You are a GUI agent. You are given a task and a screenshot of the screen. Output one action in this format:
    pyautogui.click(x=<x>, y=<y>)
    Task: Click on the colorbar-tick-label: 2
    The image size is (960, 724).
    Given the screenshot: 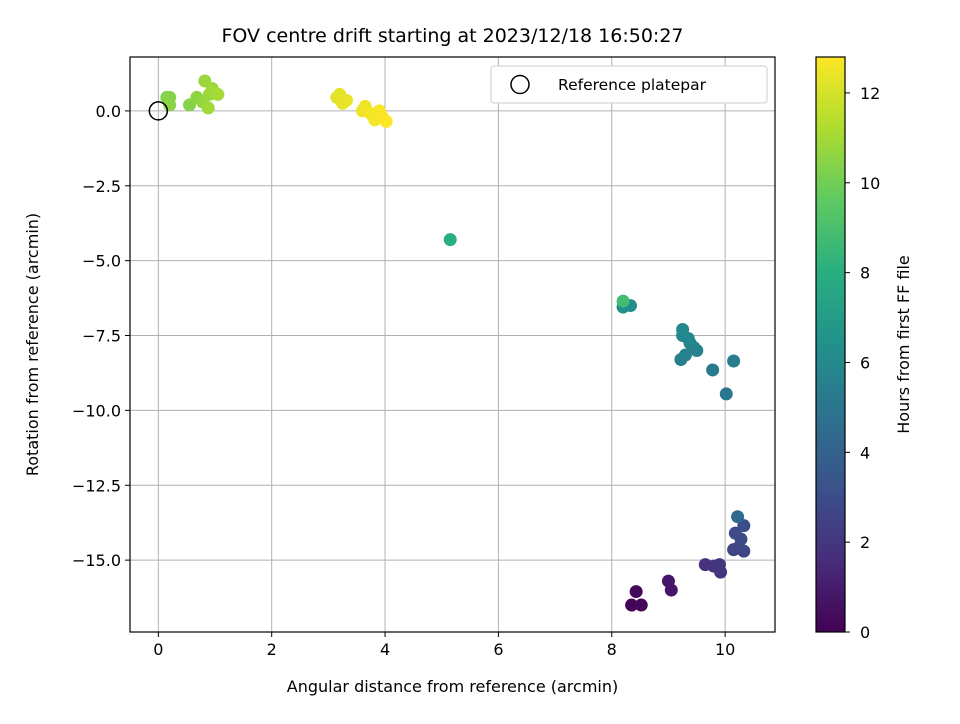 What is the action you would take?
    pyautogui.click(x=865, y=542)
    